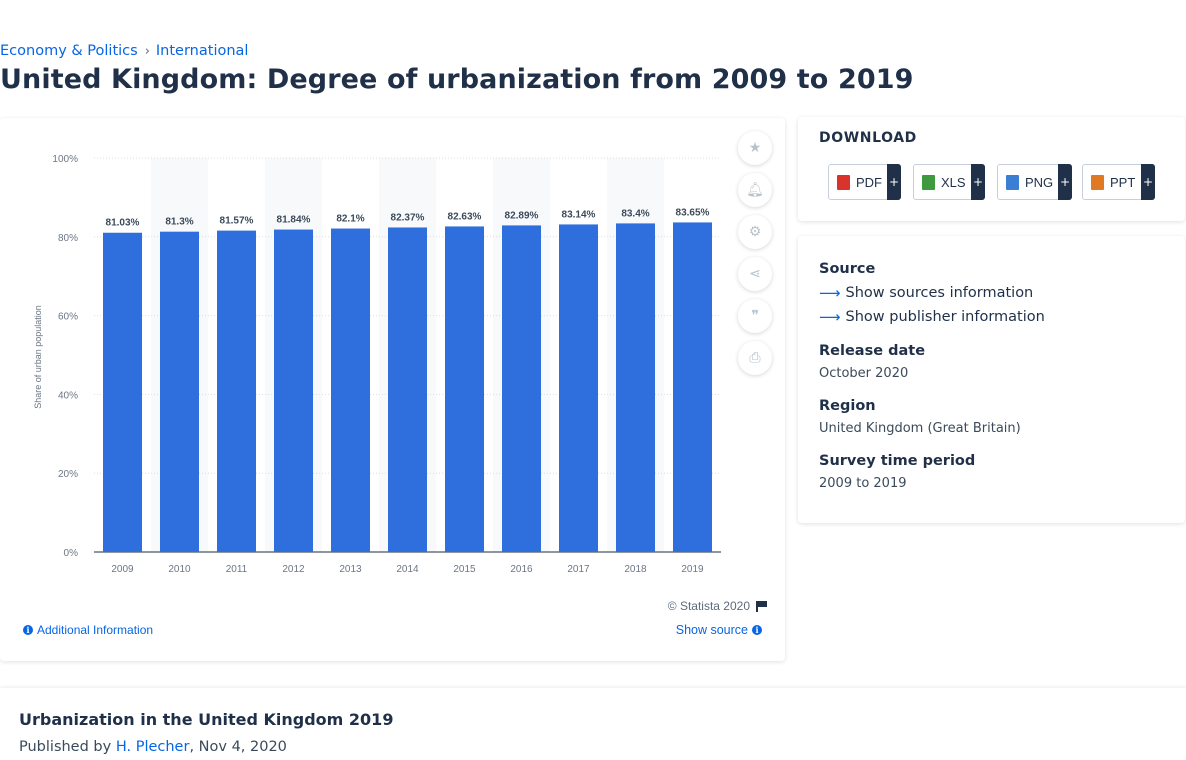 Image resolution: width=1186 pixels, height=760 pixels. I want to click on download-ppt-label: PPT, so click(1123, 182).